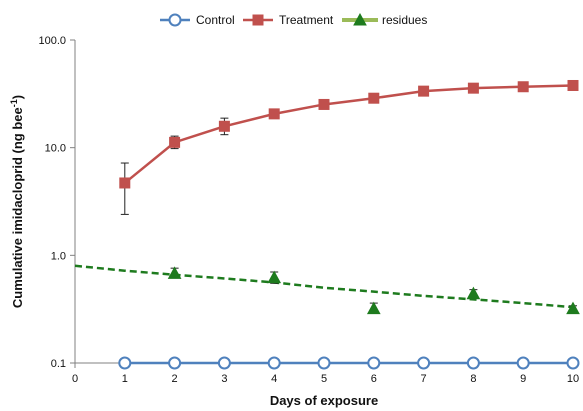  What do you see at coordinates (473, 379) in the screenshot?
I see `x-tick-label: 8` at bounding box center [473, 379].